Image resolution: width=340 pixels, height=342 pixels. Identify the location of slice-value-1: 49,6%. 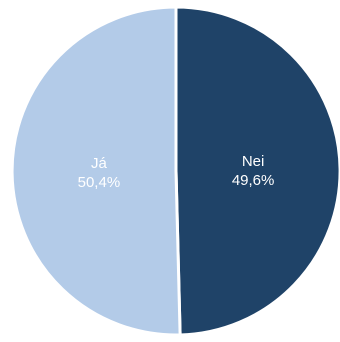
(253, 180).